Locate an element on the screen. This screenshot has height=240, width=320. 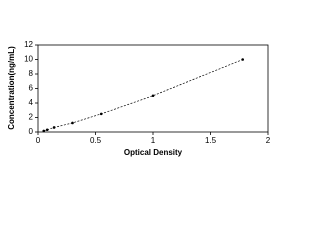
x-axis-label: Optical Density is located at coordinates (153, 152).